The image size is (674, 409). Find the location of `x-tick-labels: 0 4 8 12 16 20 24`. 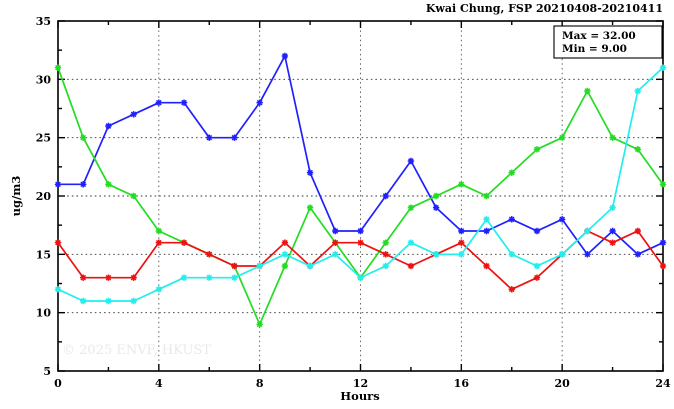

x-tick-labels: 0 4 8 12 16 20 24 is located at coordinates (362, 383).